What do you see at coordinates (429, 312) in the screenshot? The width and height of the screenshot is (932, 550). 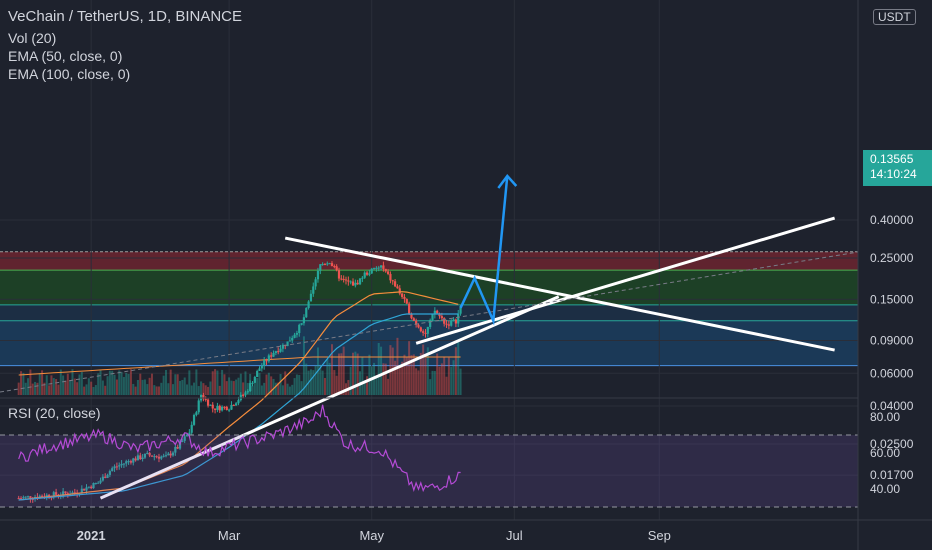 I see `zone-mid` at bounding box center [429, 312].